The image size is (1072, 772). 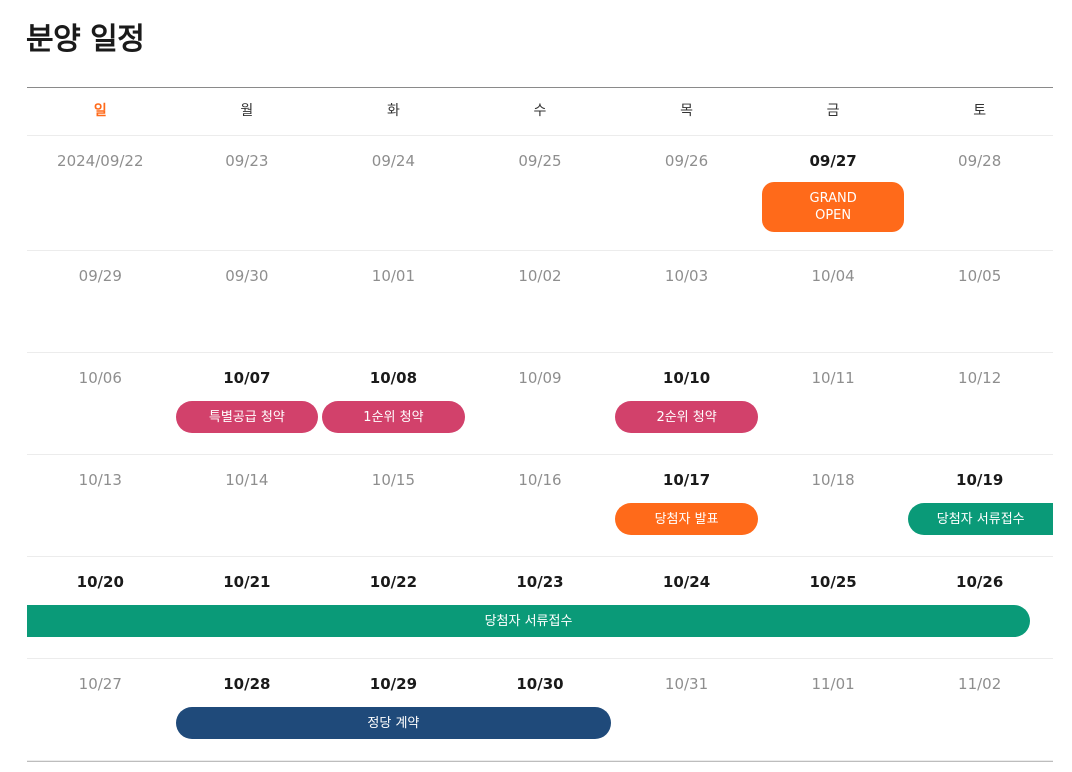 I want to click on date-cell: 10/04, so click(x=833, y=276).